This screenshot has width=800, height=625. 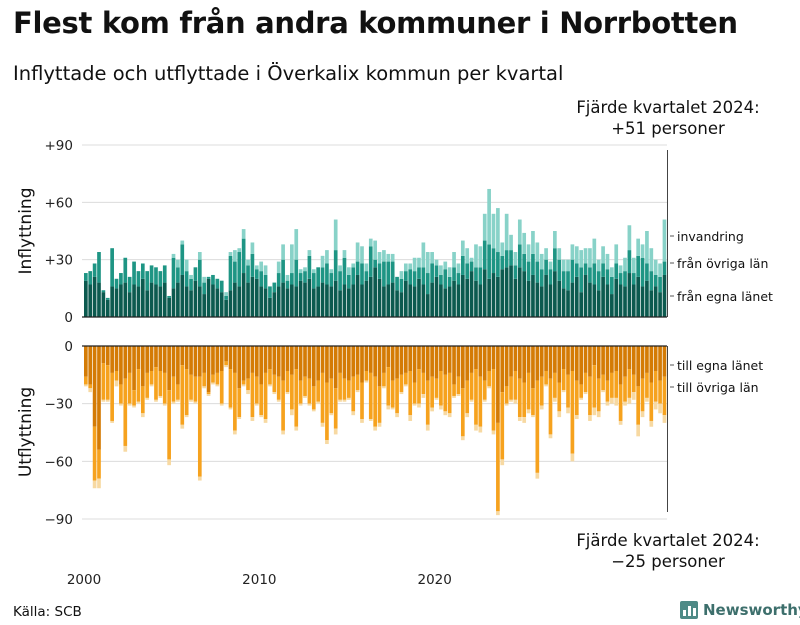 What do you see at coordinates (26, 432) in the screenshot?
I see `y-axis-title-out: Utflyttning` at bounding box center [26, 432].